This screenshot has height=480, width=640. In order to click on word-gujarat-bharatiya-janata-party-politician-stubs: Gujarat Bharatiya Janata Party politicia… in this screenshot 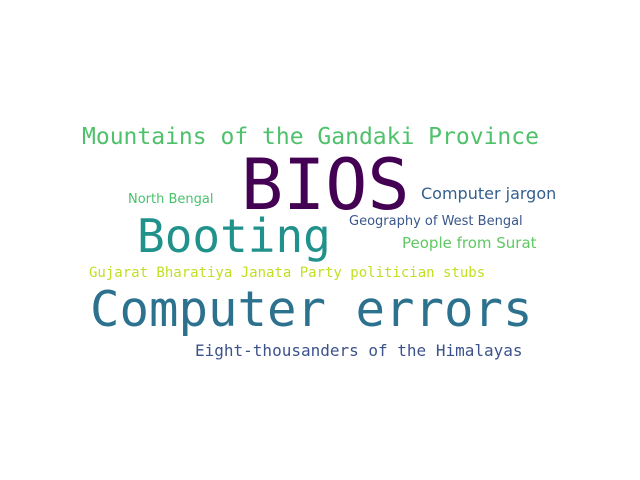, I will do `click(287, 273)`.